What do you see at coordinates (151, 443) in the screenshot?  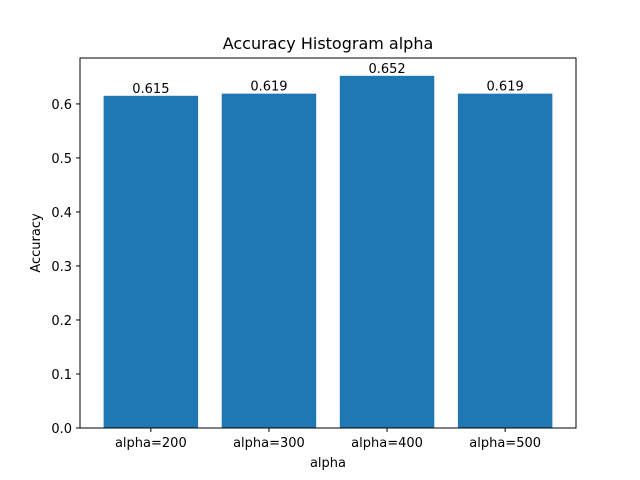 I see `x-tick-label: alpha=200` at bounding box center [151, 443].